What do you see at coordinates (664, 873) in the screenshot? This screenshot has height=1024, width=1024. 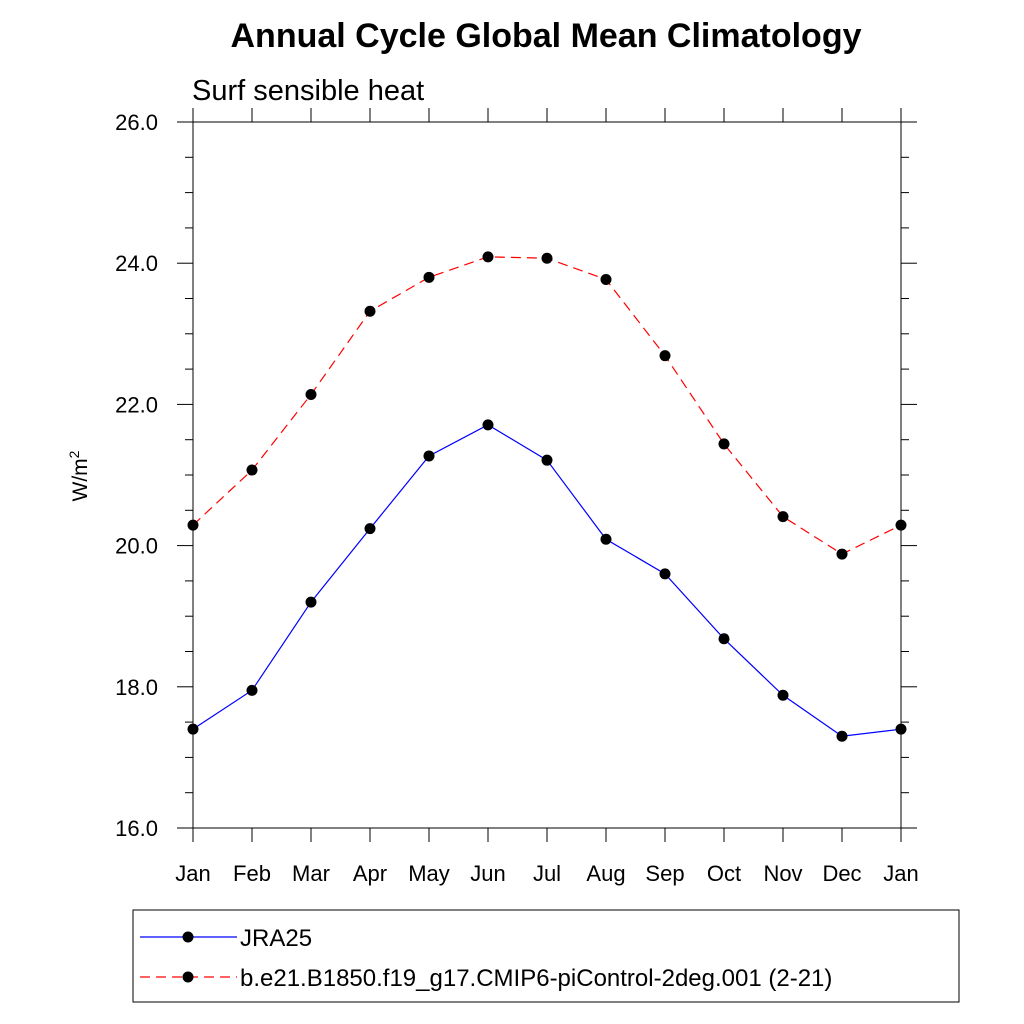 I see `x-tick-label: Sep` at bounding box center [664, 873].